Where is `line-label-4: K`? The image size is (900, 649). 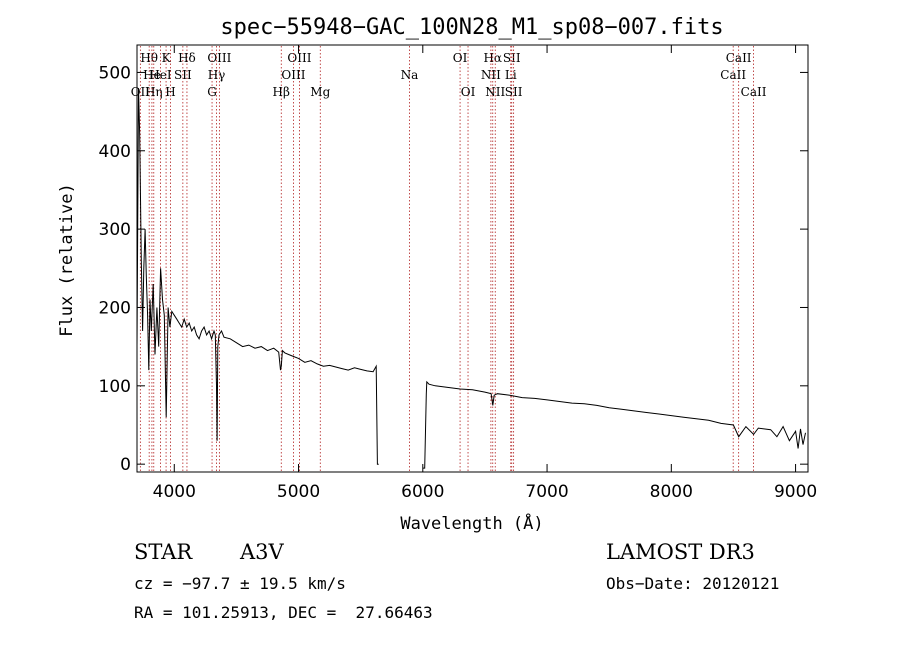
line-label-4: K is located at coordinates (167, 58).